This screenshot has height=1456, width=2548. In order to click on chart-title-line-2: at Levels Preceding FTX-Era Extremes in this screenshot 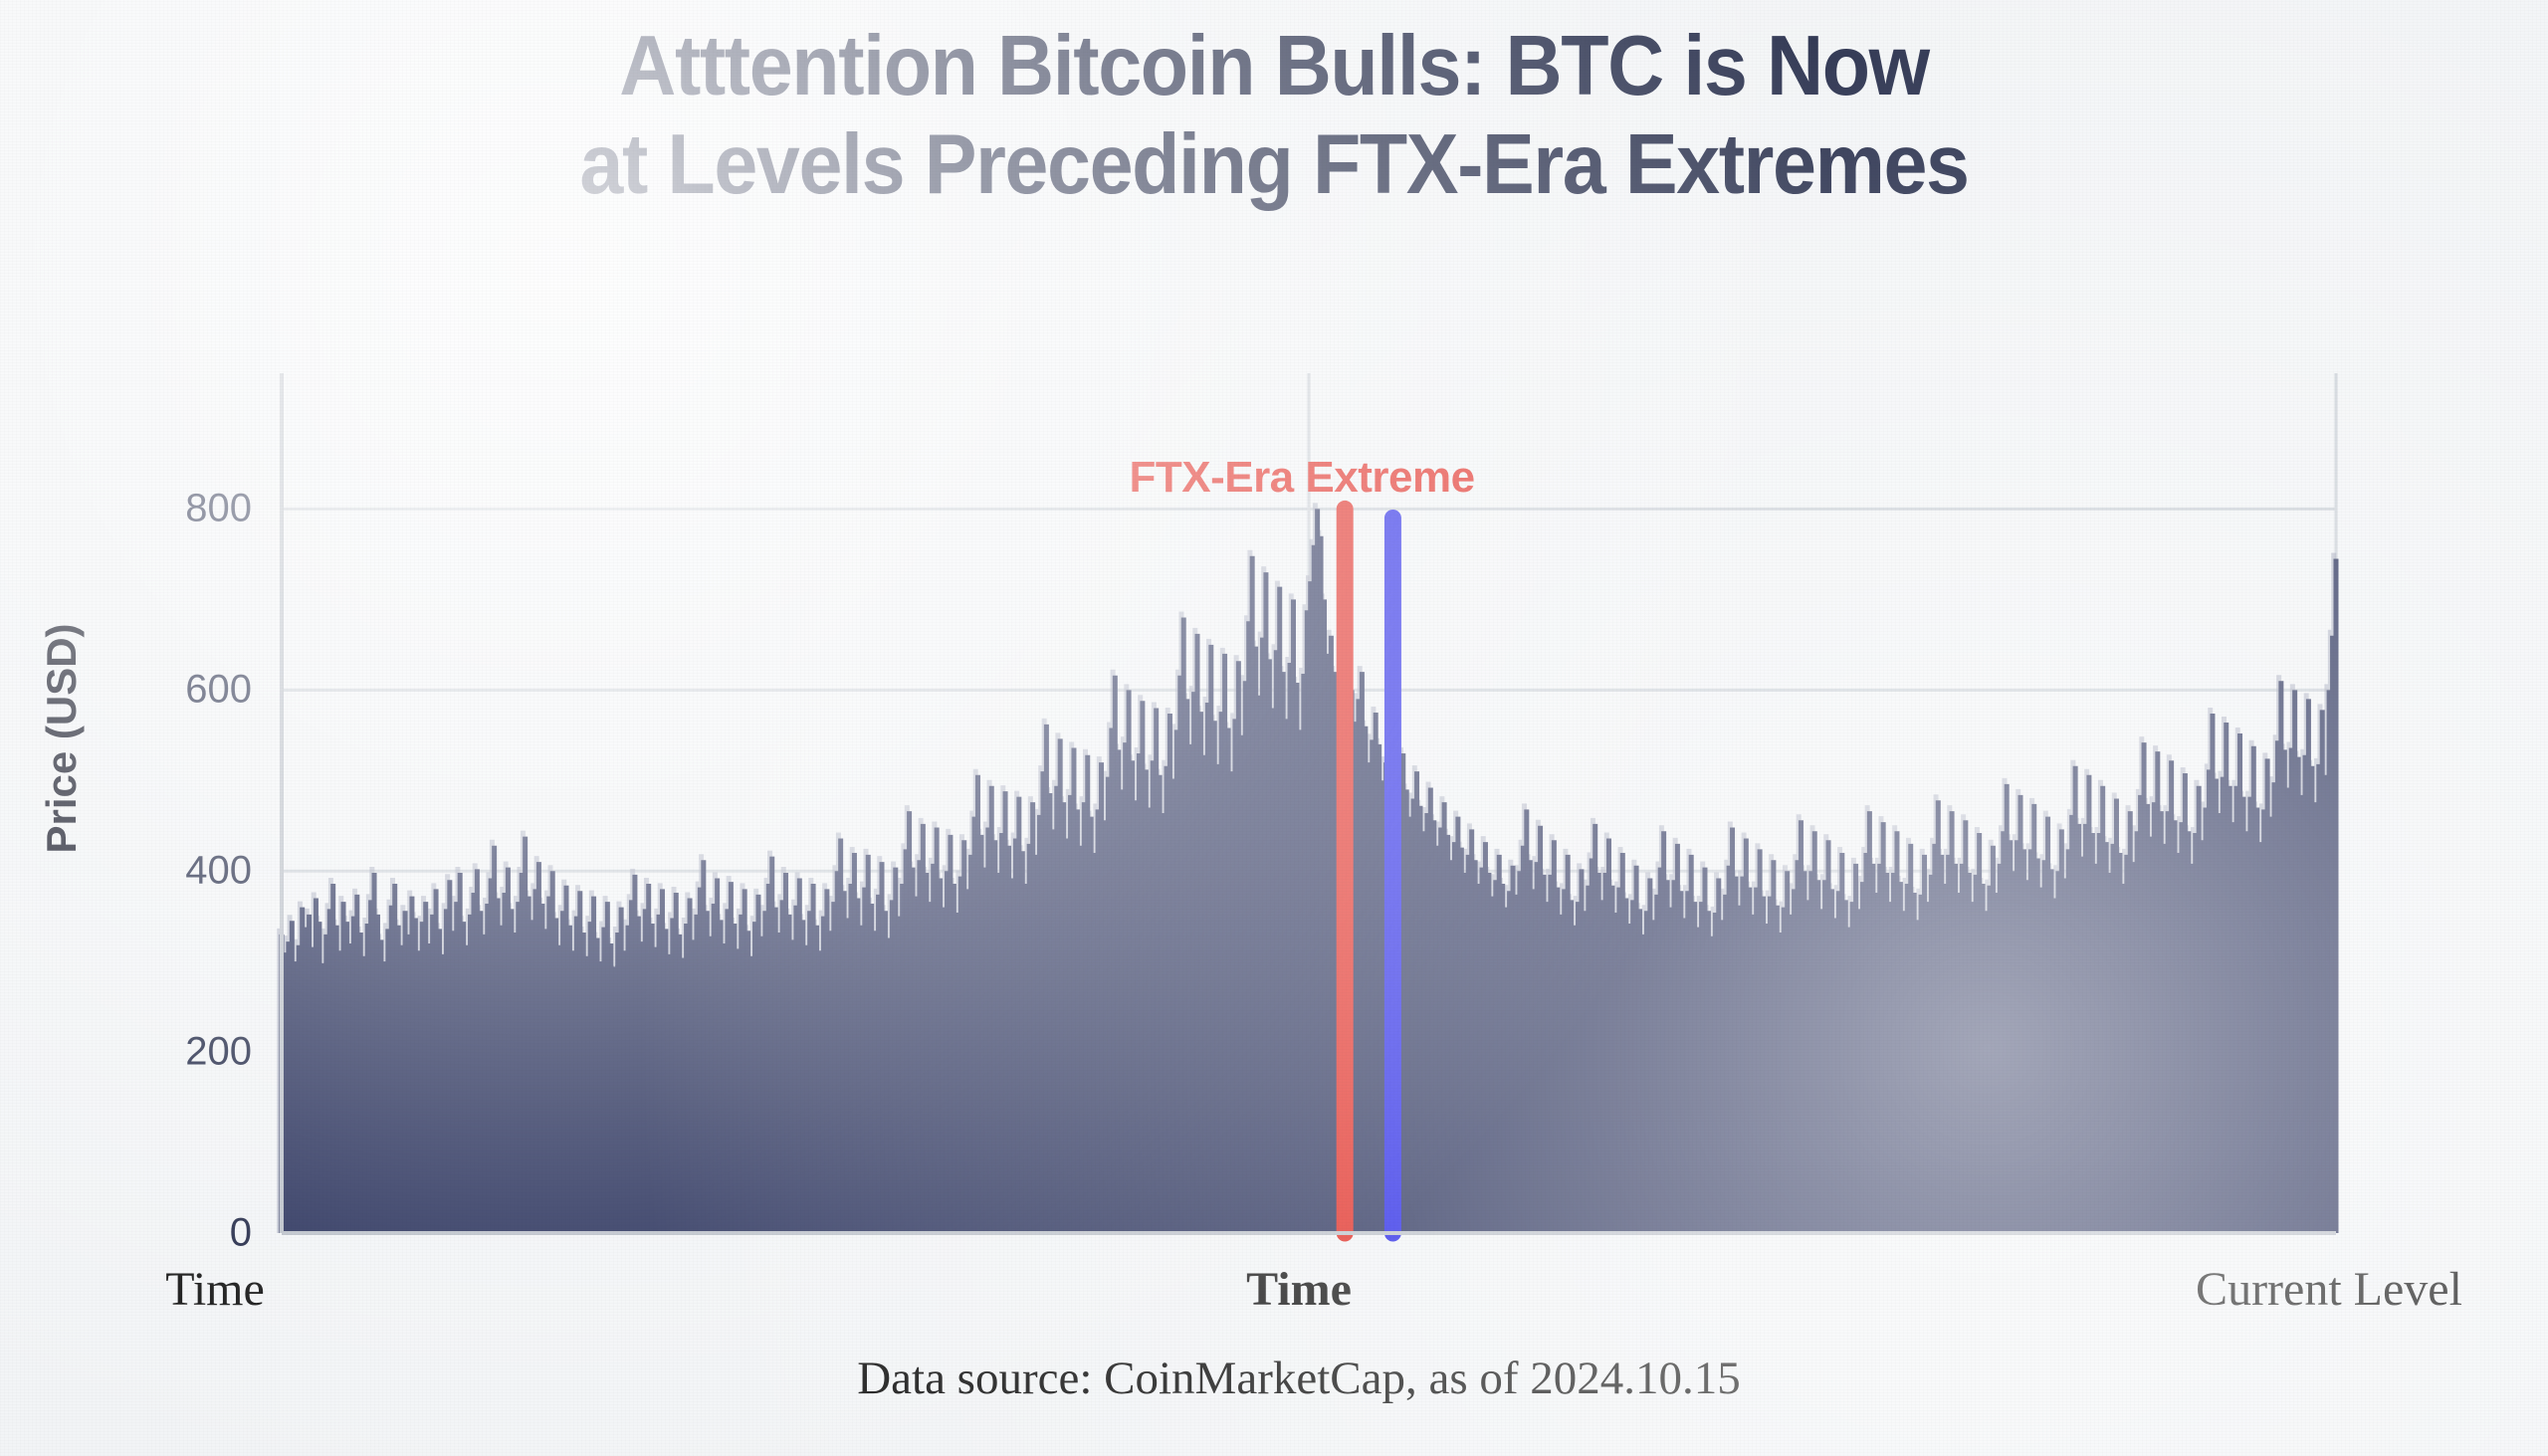, I will do `click(1274, 164)`.